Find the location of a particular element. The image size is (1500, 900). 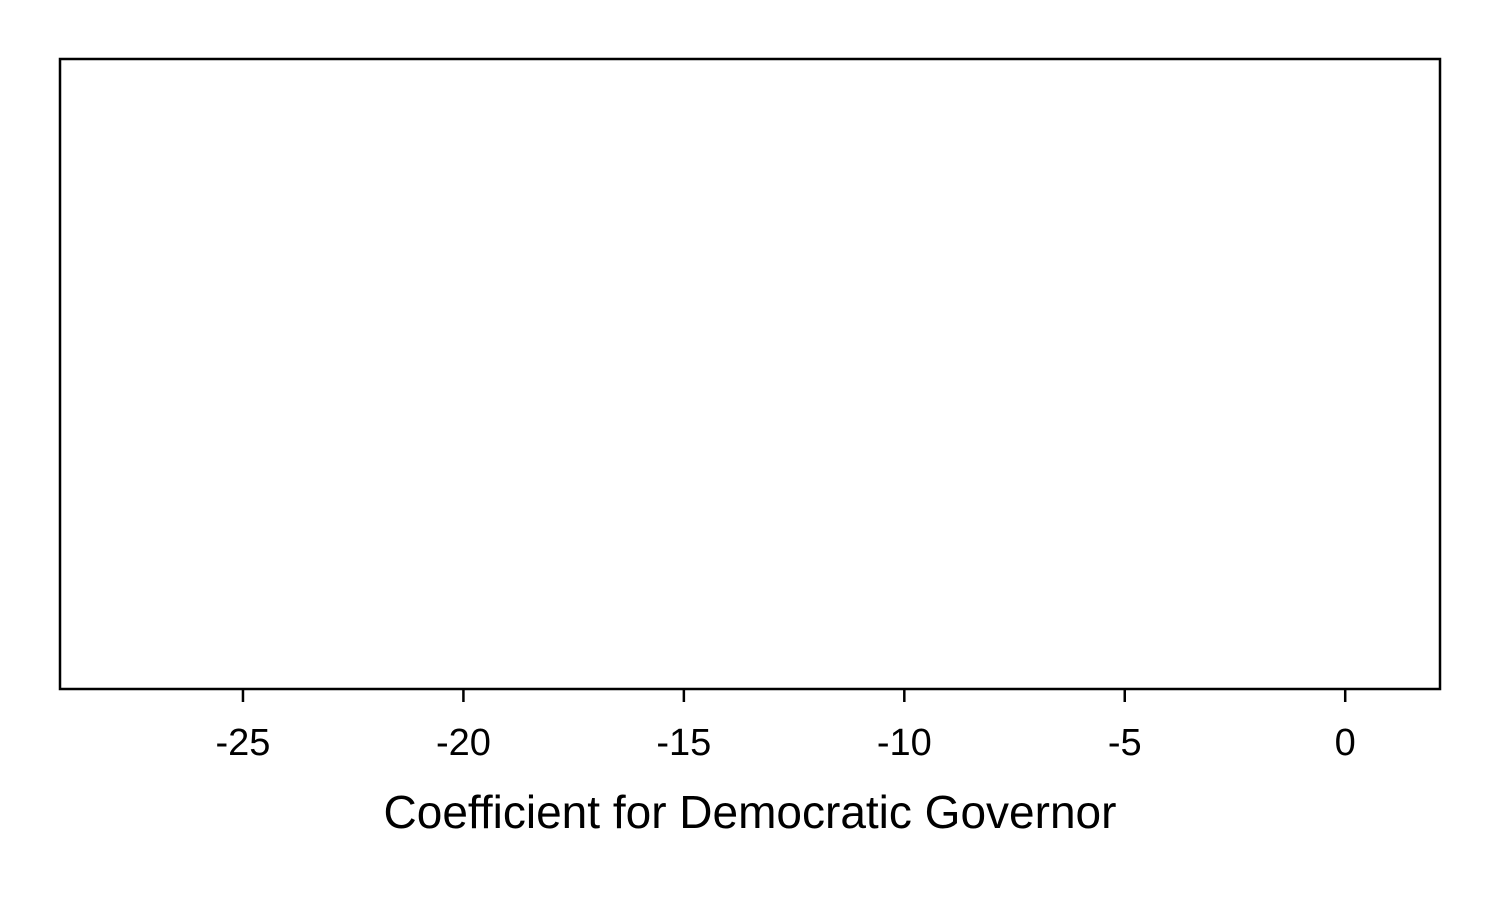

x-axis-ticks: -25 -20 -15 -10 -5 0 is located at coordinates (786, 726).